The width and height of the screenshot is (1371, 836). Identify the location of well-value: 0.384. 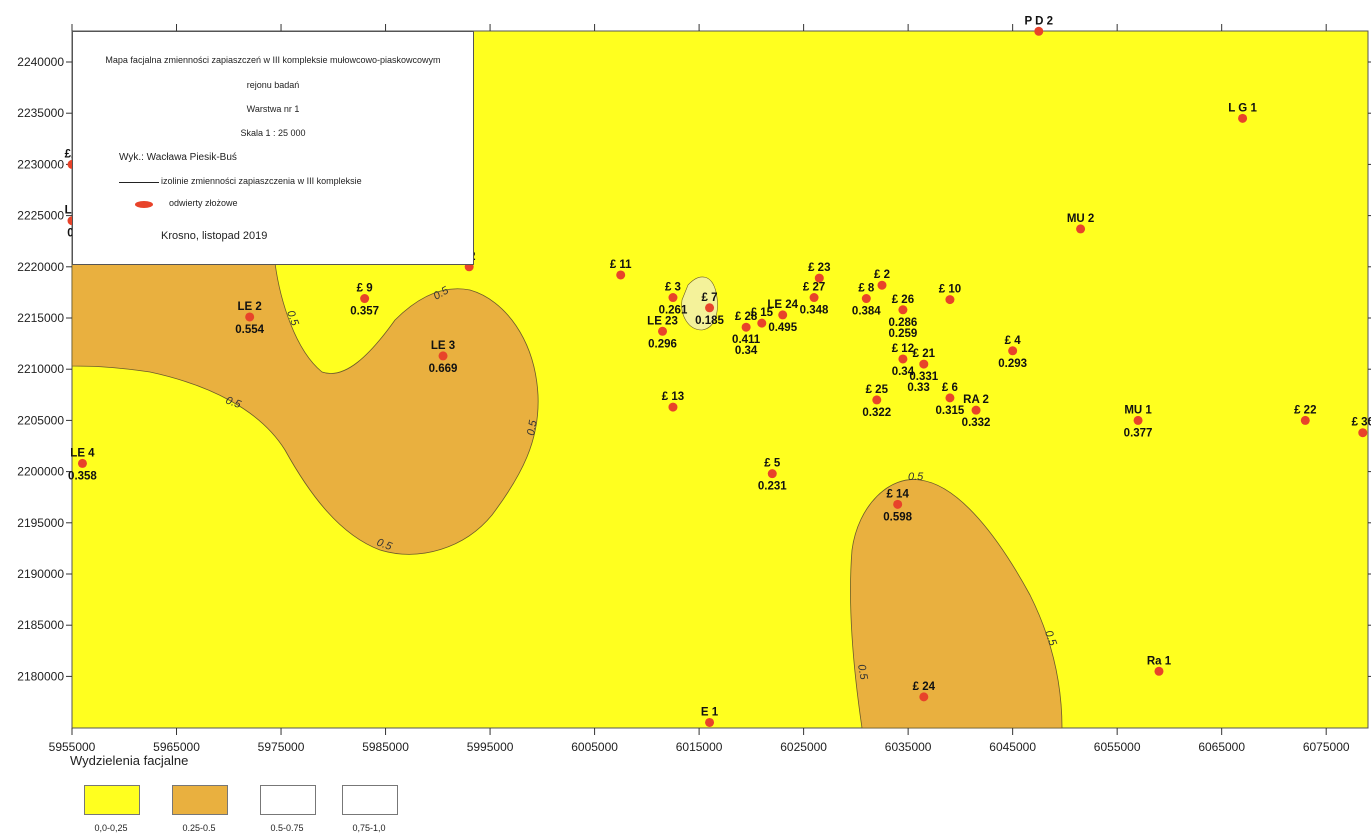
(866, 312).